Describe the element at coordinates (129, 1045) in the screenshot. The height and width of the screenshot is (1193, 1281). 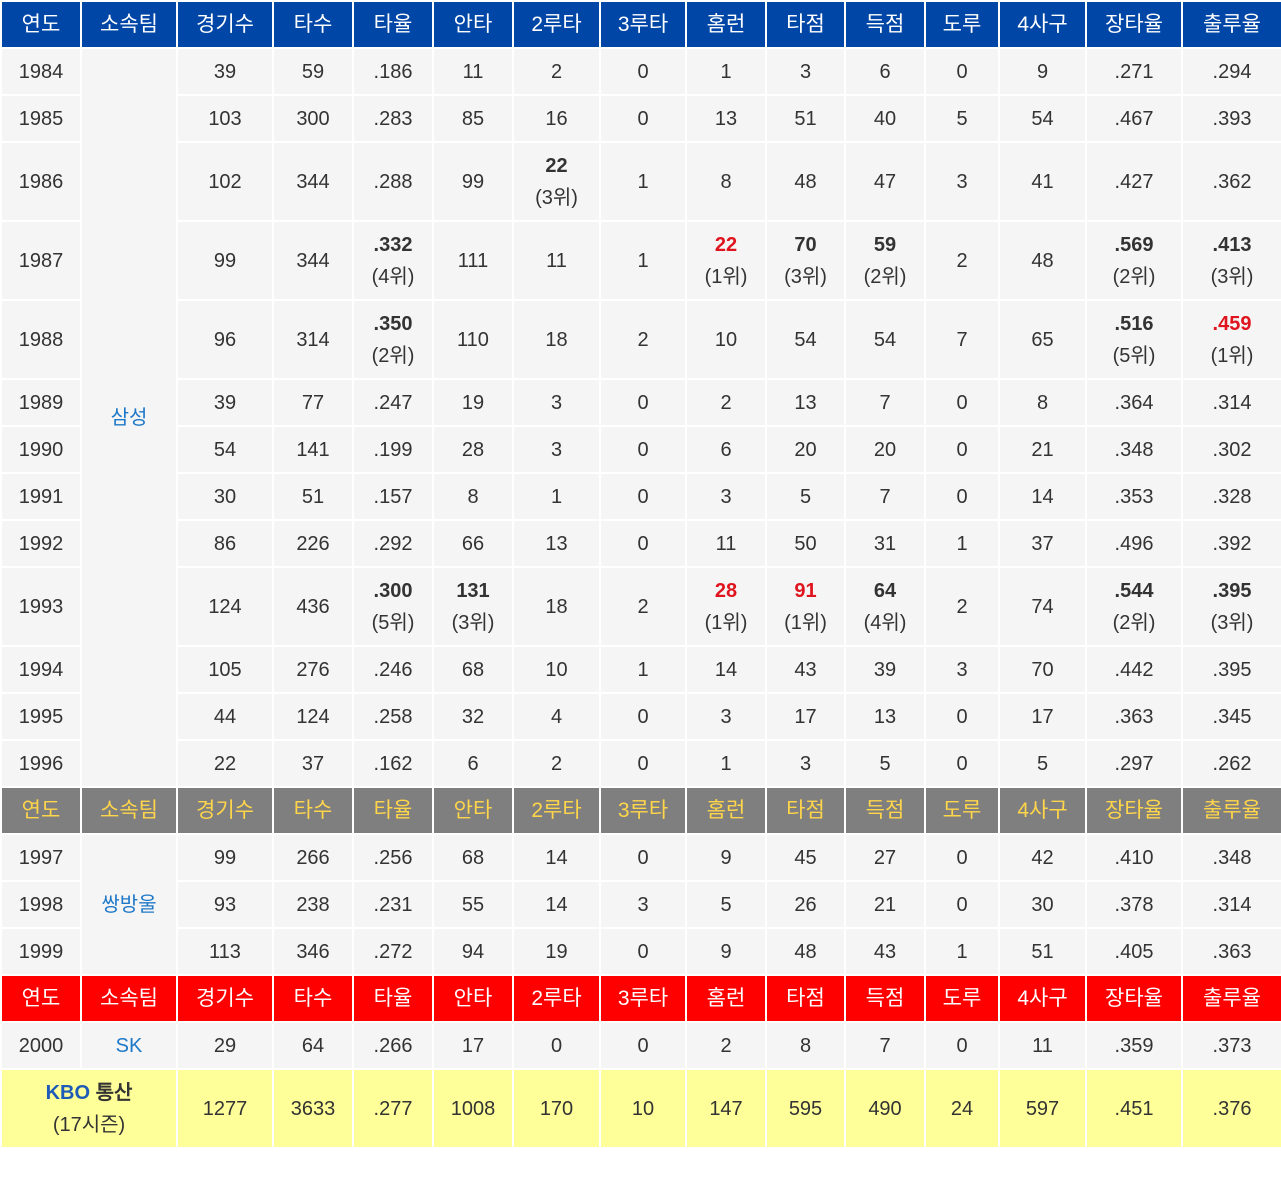
I see `team-cell: SK` at that location.